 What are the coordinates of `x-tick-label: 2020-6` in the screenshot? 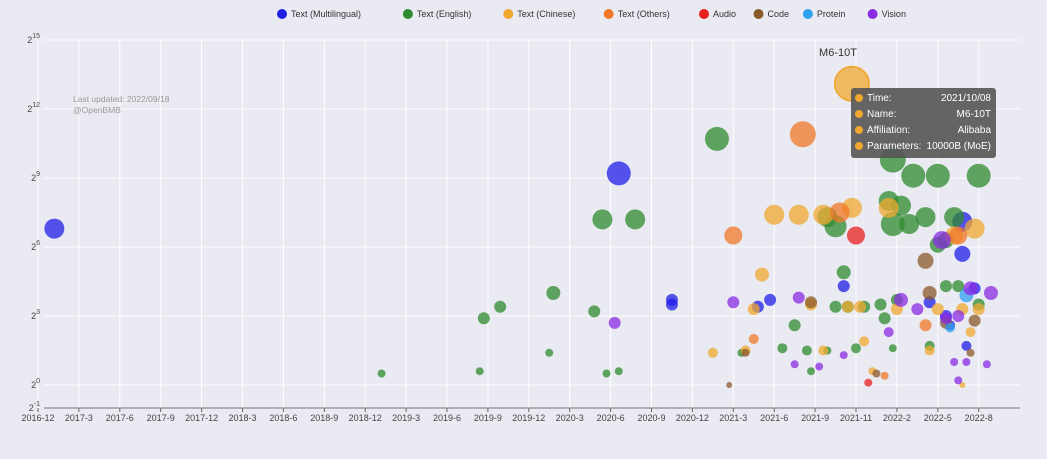 It's located at (611, 418).